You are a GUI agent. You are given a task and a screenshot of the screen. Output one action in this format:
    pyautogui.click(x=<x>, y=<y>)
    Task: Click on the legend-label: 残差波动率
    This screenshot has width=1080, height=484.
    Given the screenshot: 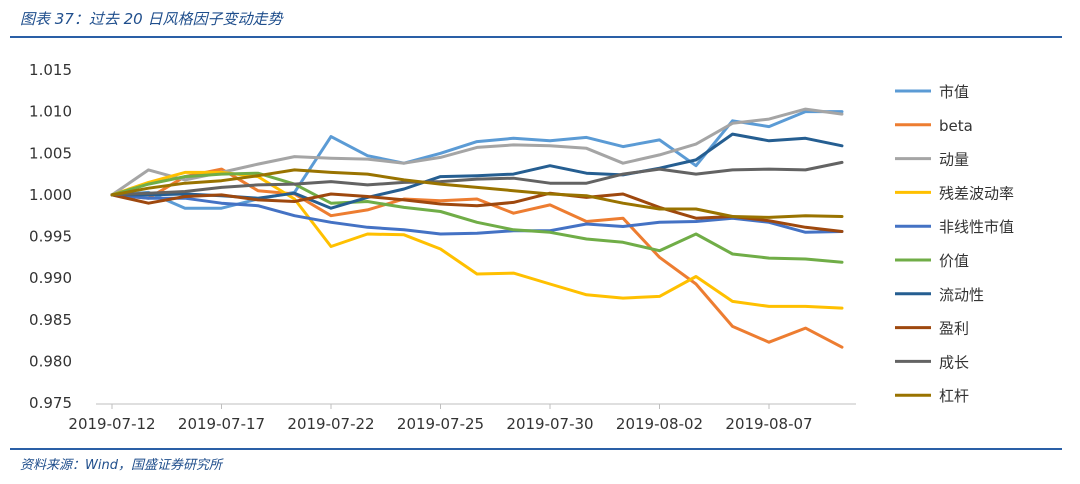 What is the action you would take?
    pyautogui.click(x=976, y=193)
    